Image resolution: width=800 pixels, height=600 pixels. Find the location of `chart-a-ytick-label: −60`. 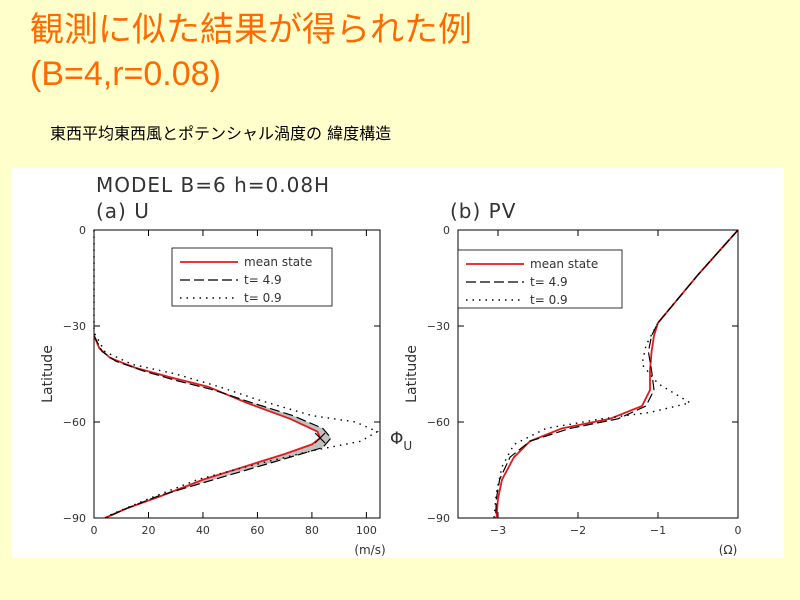

chart-a-ytick-label: −60 is located at coordinates (74, 422).